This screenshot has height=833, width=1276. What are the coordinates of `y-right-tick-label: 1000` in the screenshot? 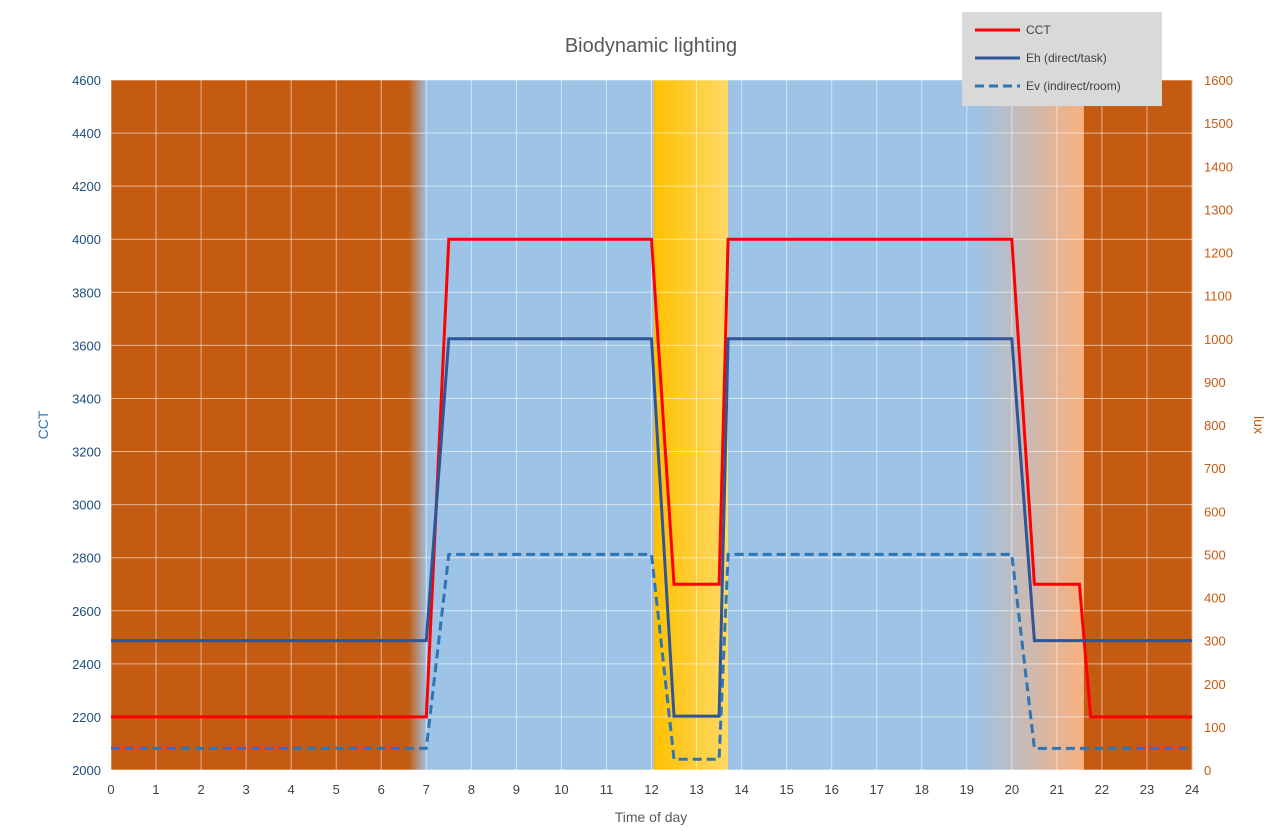 It's located at (1218, 339).